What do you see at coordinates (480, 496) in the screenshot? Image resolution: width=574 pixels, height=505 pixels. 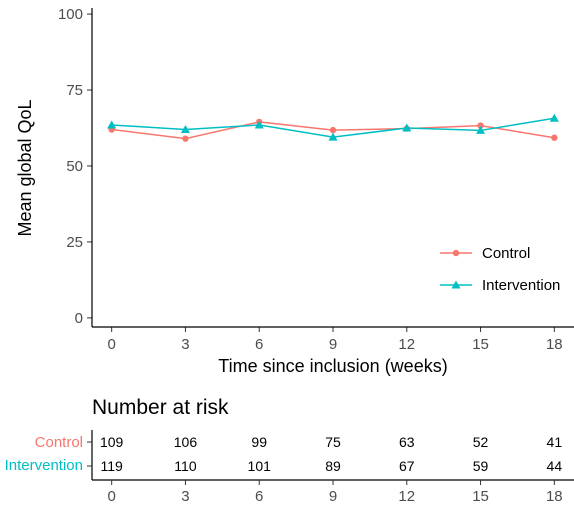 I see `risk-x-tick-label: 15` at bounding box center [480, 496].